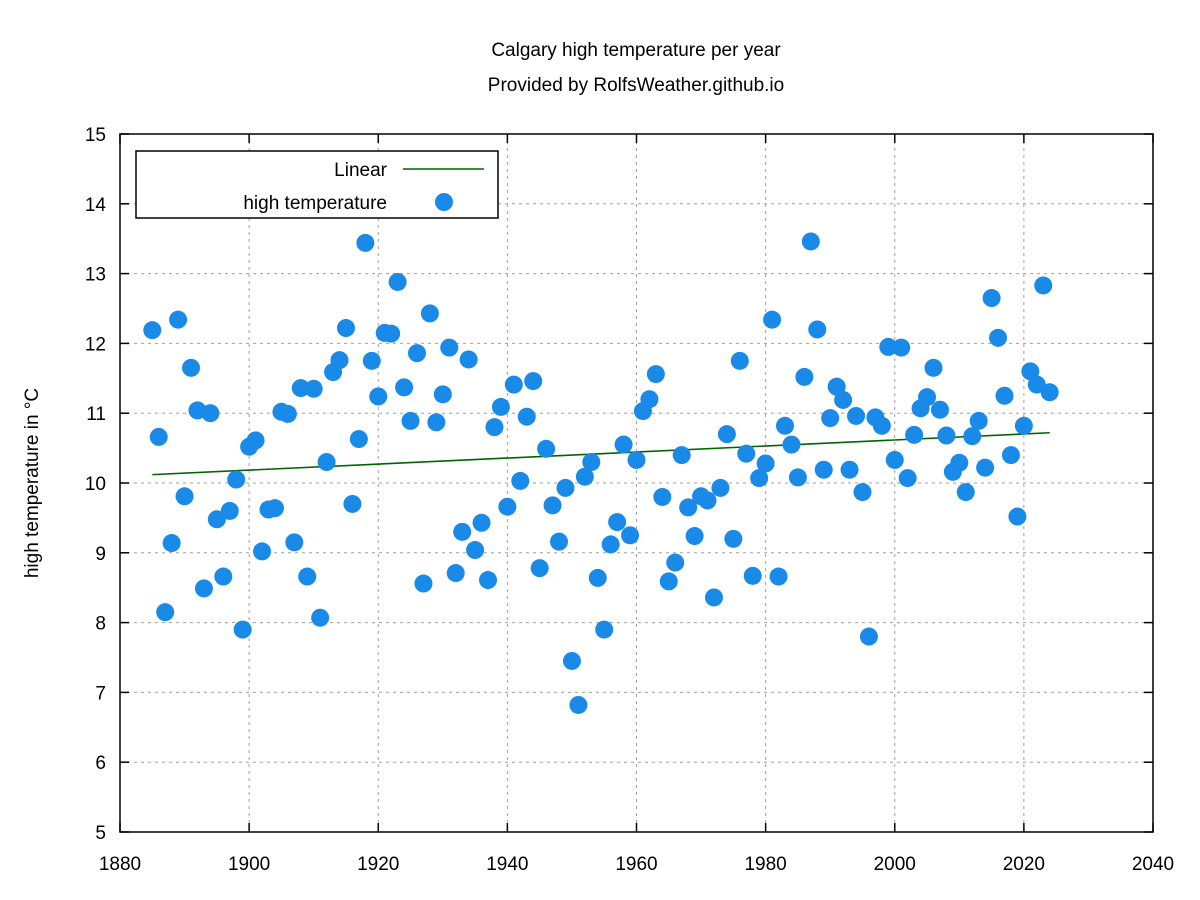 This screenshot has height=900, width=1200. What do you see at coordinates (100, 624) in the screenshot?
I see `y-tick-label: 8` at bounding box center [100, 624].